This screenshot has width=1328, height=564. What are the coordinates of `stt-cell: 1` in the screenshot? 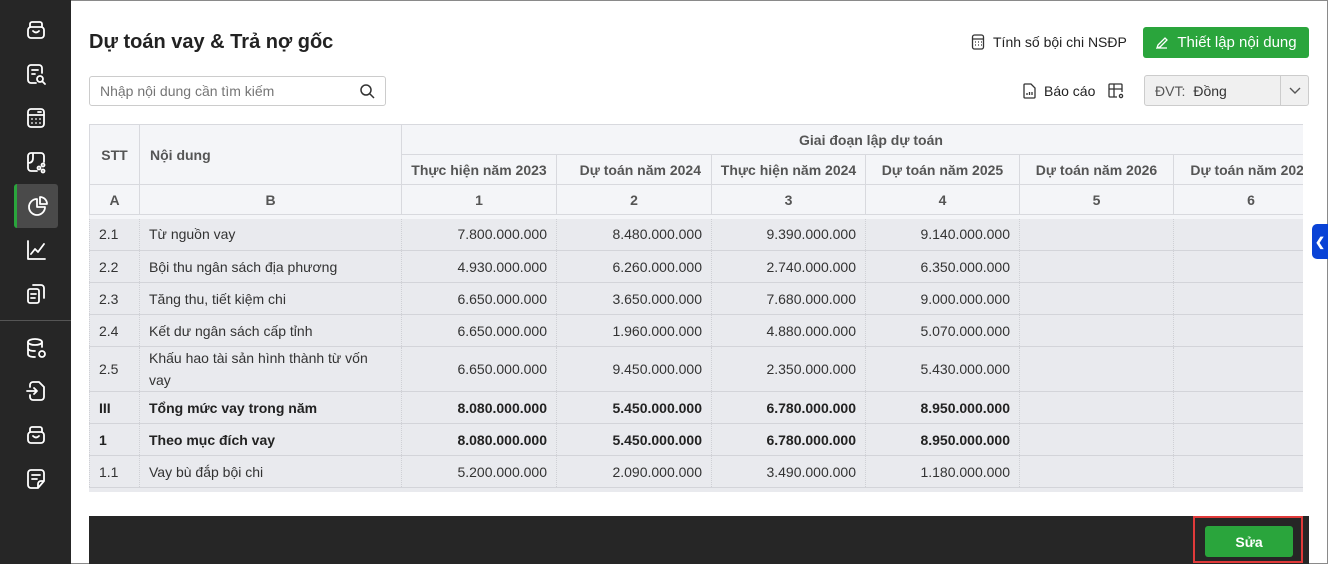 It's located at (114, 439).